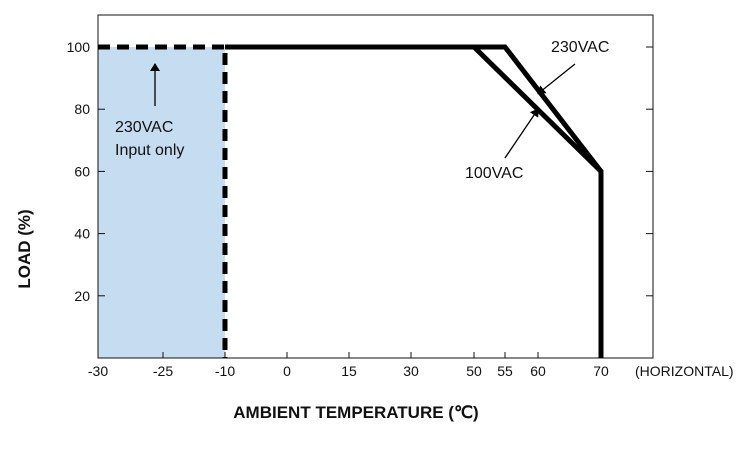  What do you see at coordinates (538, 371) in the screenshot?
I see `x-tick-label: 60` at bounding box center [538, 371].